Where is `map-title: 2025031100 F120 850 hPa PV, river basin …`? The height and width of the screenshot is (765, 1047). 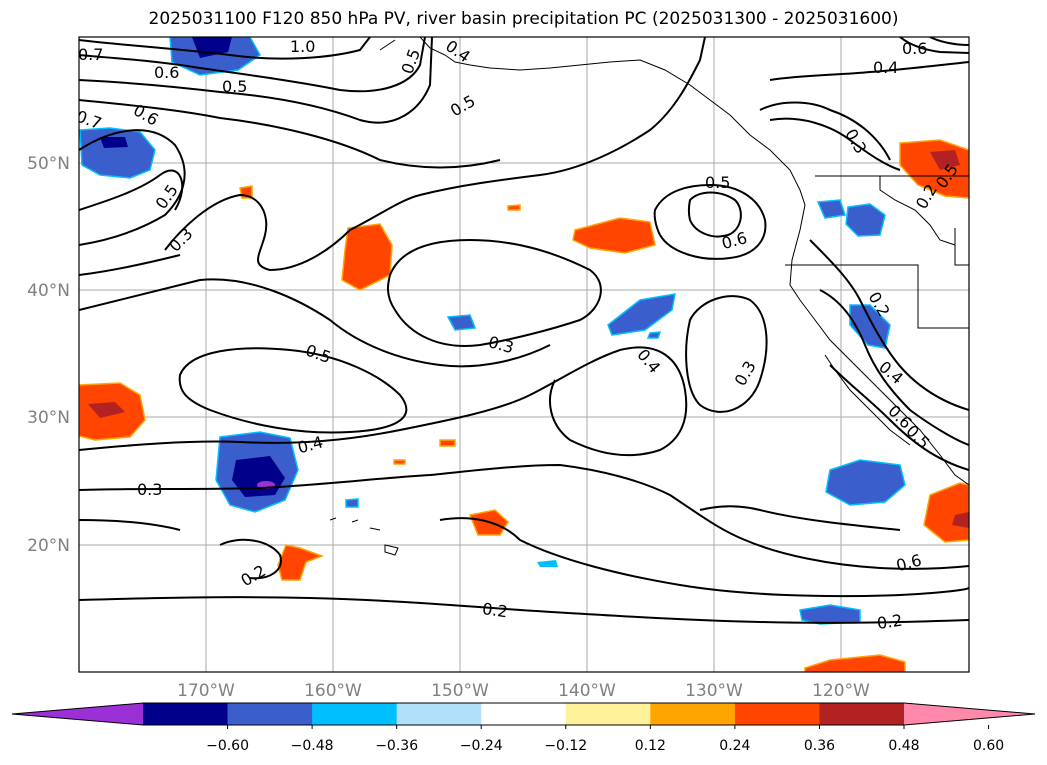 map-title: 2025031100 F120 850 hPa PV, river basin … is located at coordinates (523, 19).